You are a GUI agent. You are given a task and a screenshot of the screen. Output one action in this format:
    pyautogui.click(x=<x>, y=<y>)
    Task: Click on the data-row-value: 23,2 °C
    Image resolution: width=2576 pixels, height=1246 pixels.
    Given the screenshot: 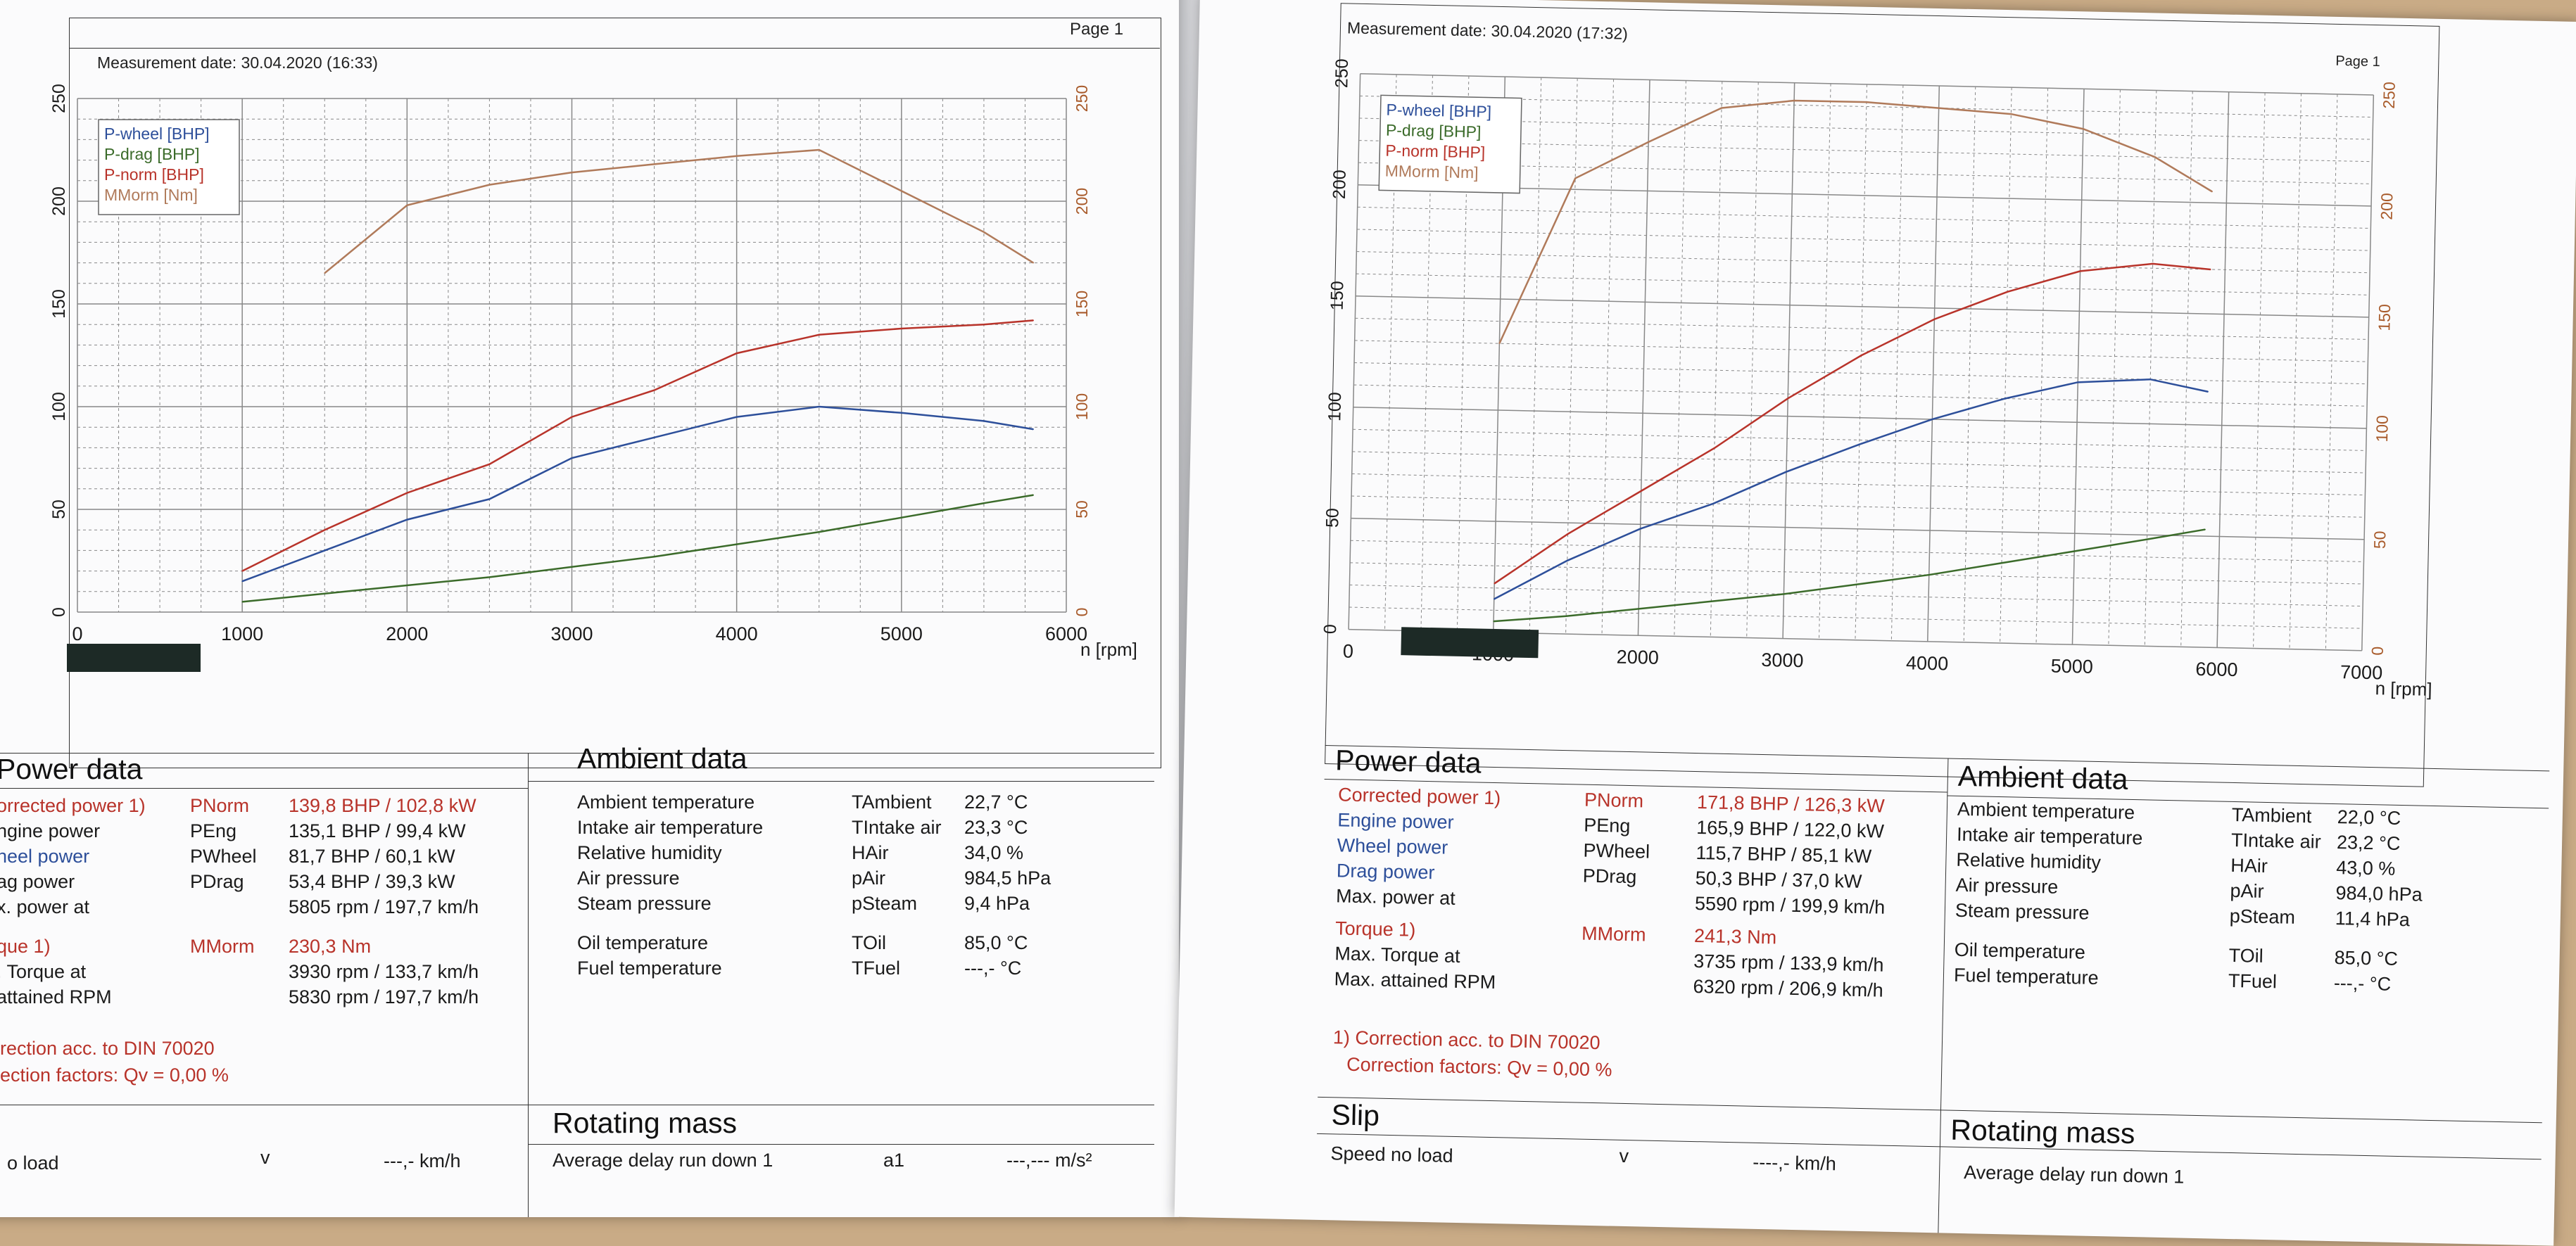 What is the action you would take?
    pyautogui.click(x=2368, y=843)
    